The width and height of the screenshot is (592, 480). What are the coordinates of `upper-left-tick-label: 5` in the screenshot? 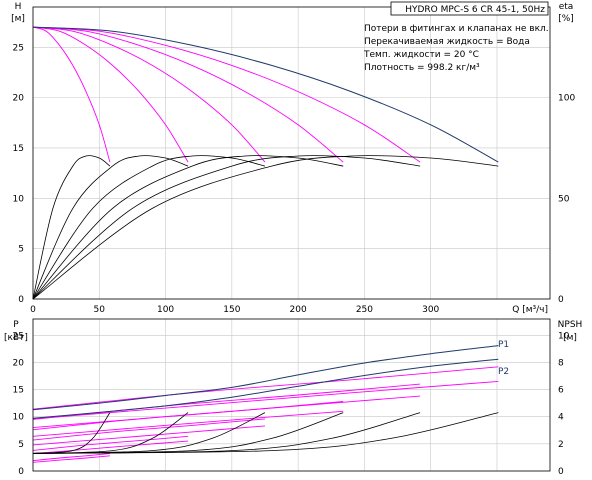 It's located at (21, 250).